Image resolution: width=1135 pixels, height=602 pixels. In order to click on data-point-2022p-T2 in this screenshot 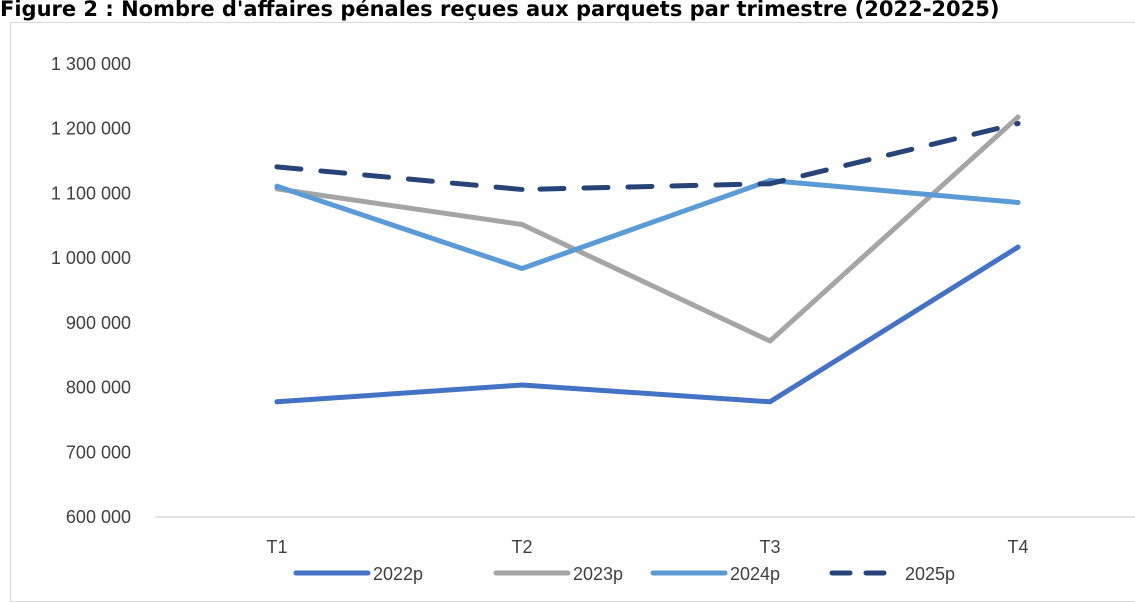, I will do `click(522, 385)`.